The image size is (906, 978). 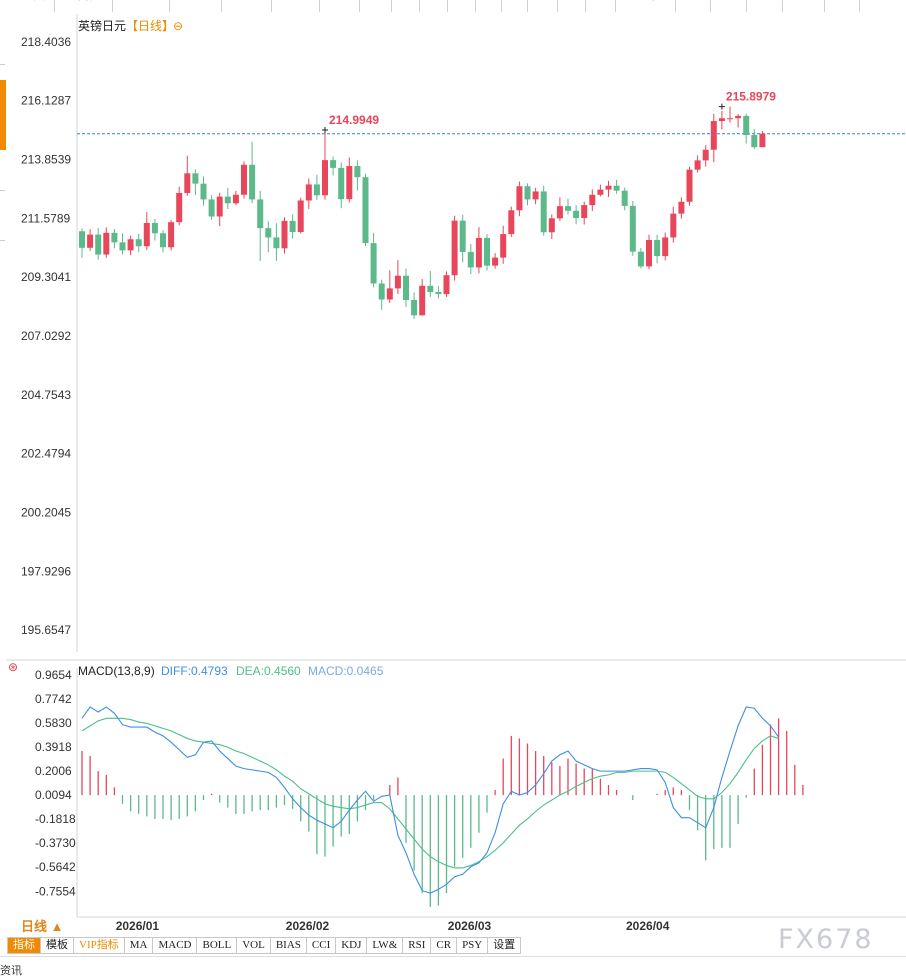 What do you see at coordinates (268, 671) in the screenshot?
I see `macd-legend-dea: DEA:0.4560` at bounding box center [268, 671].